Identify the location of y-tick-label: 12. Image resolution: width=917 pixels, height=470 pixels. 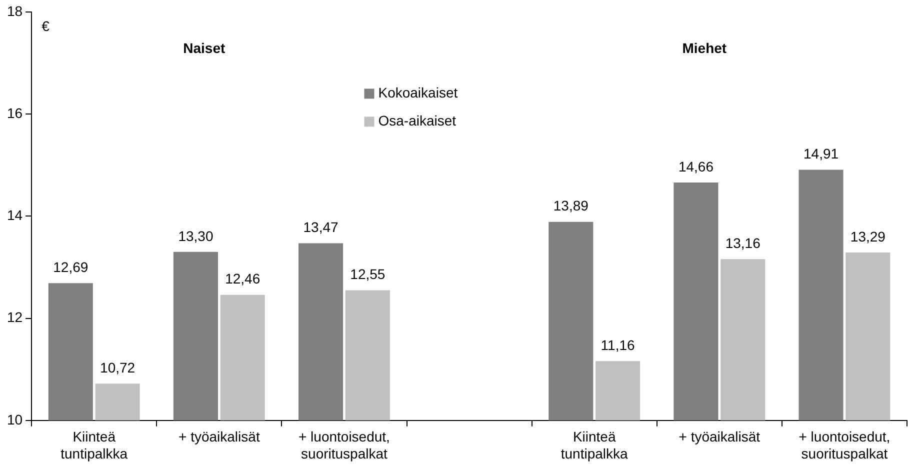
(14, 317).